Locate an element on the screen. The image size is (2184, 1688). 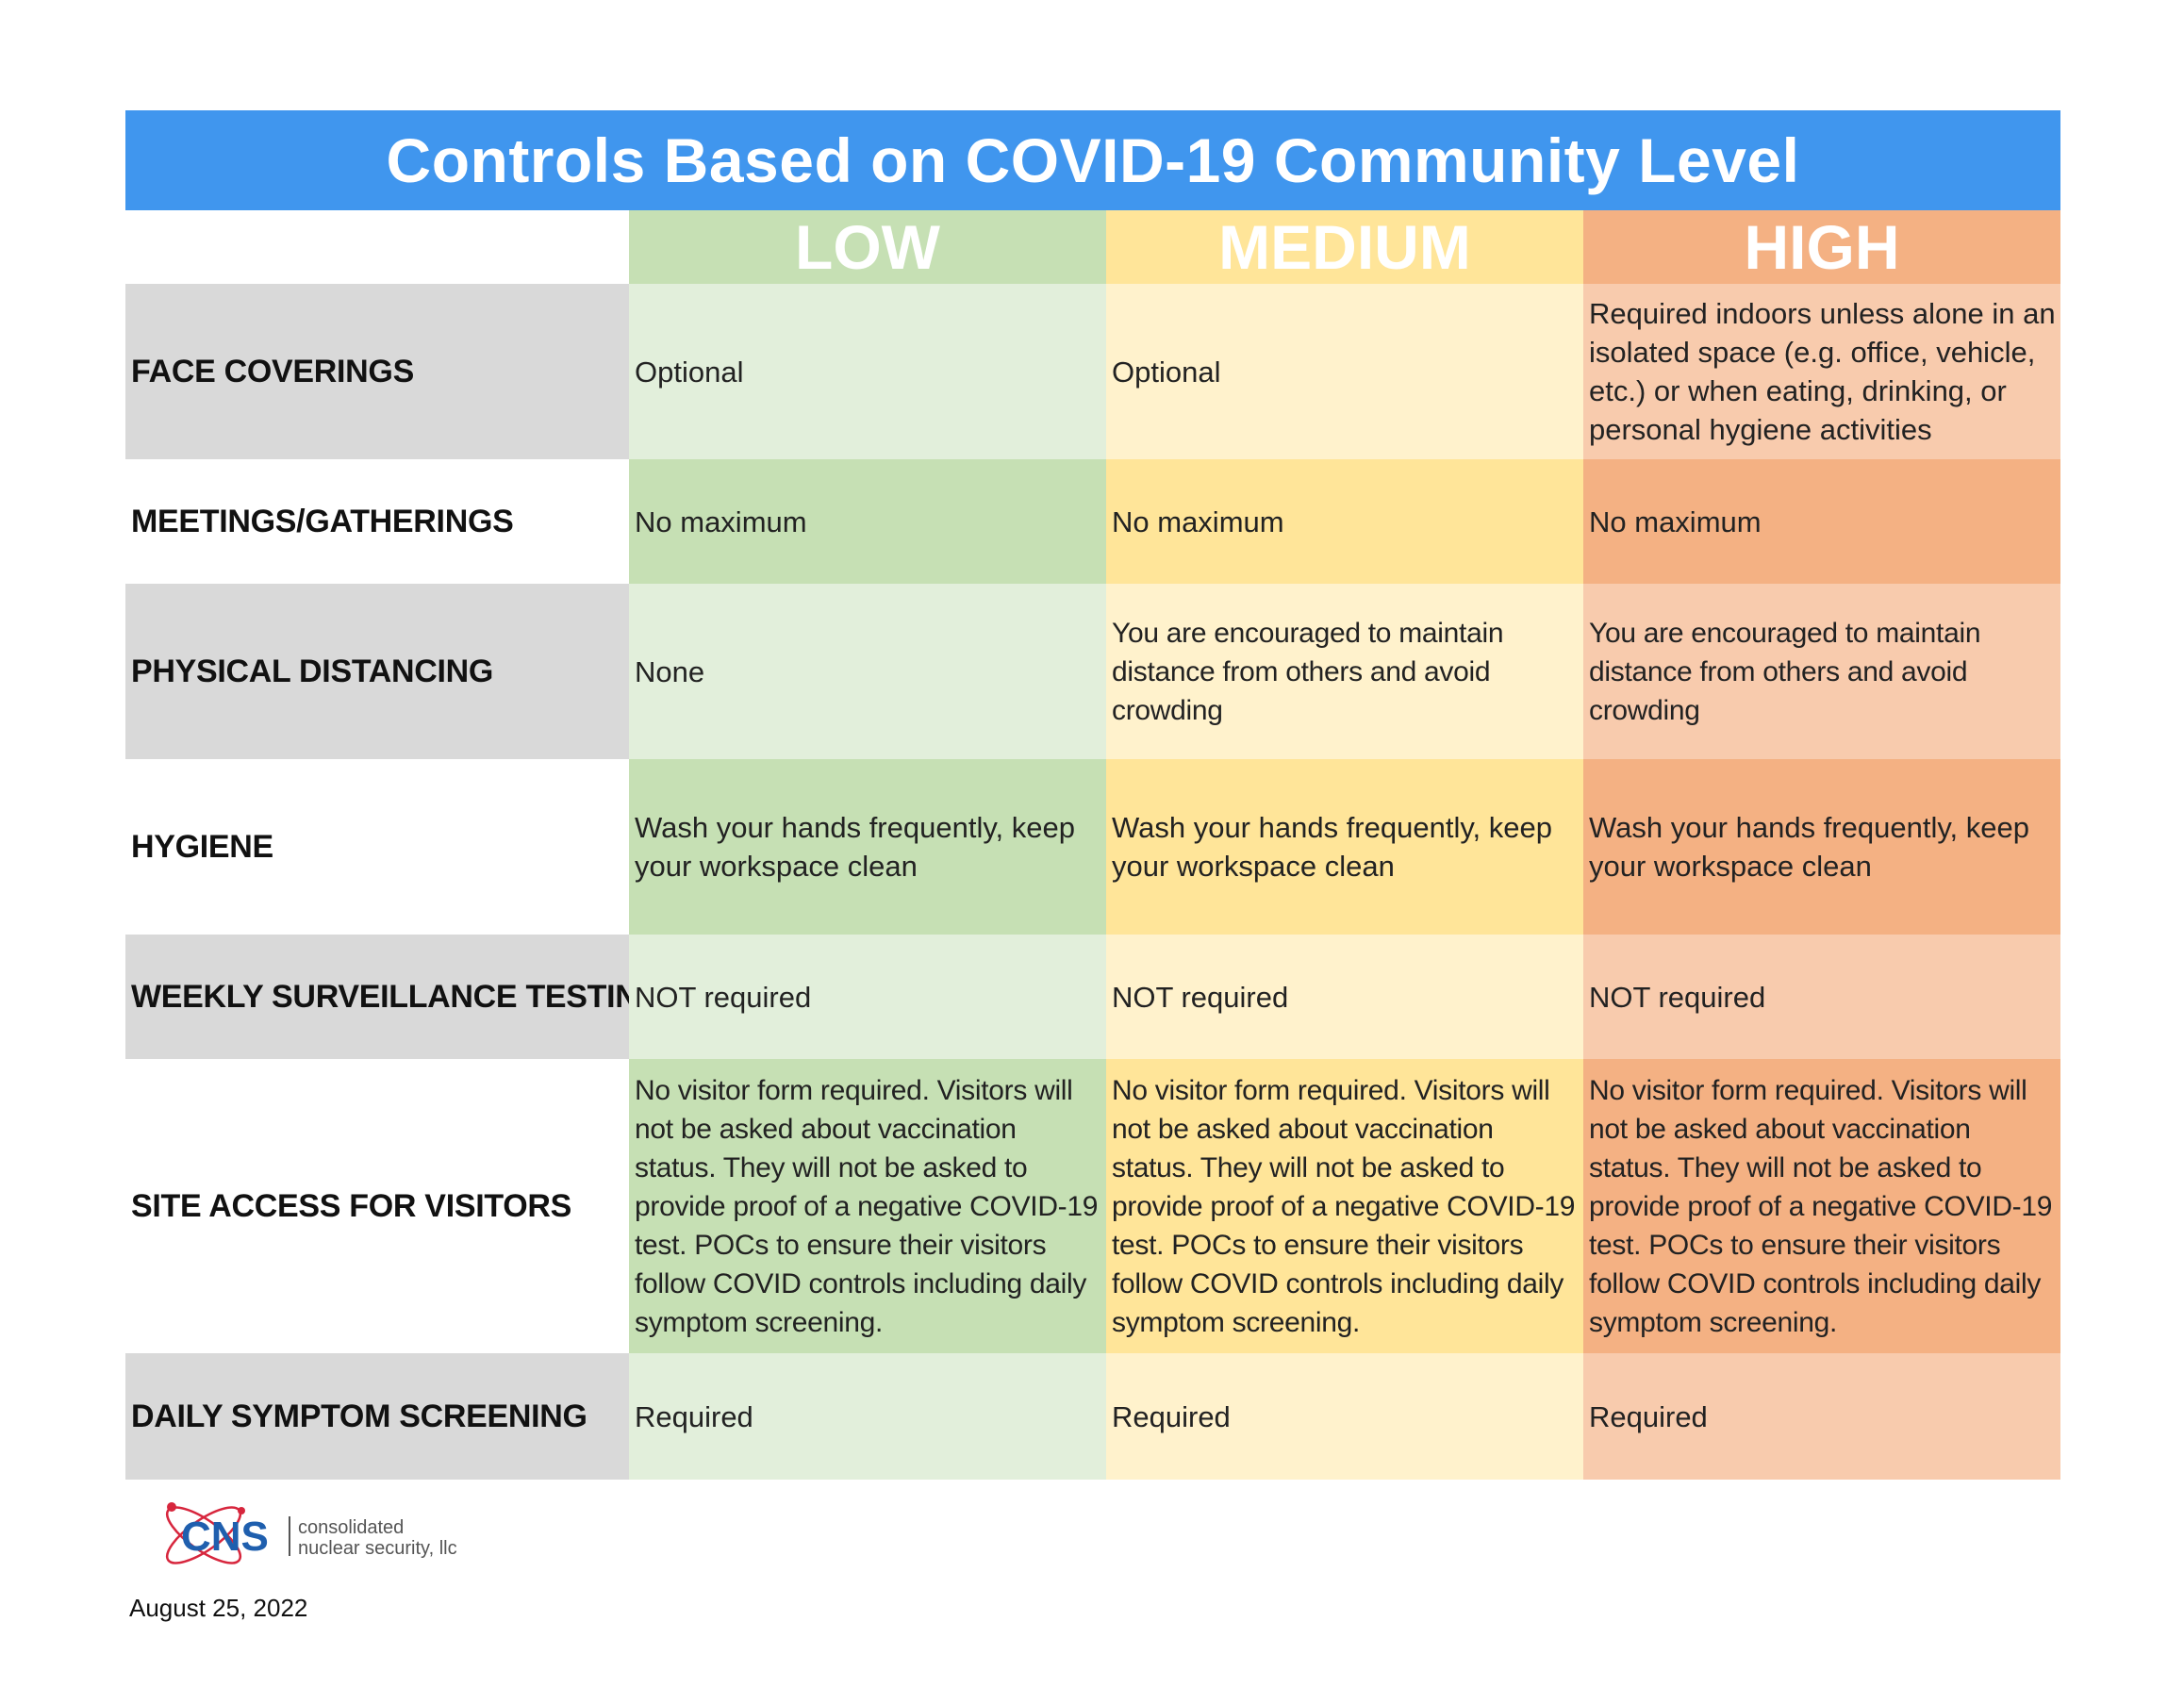
cell-testing-low: NOT required is located at coordinates (867, 997).